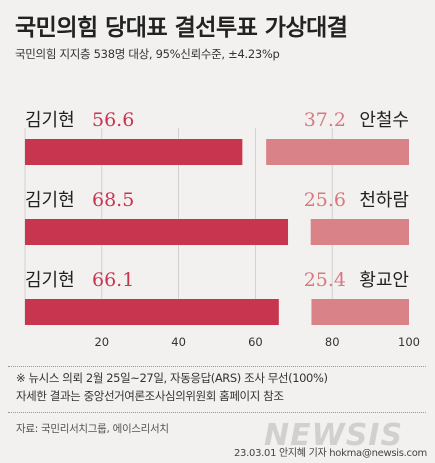 This screenshot has height=463, width=435. I want to click on right-value-label: 37.2, so click(325, 120).